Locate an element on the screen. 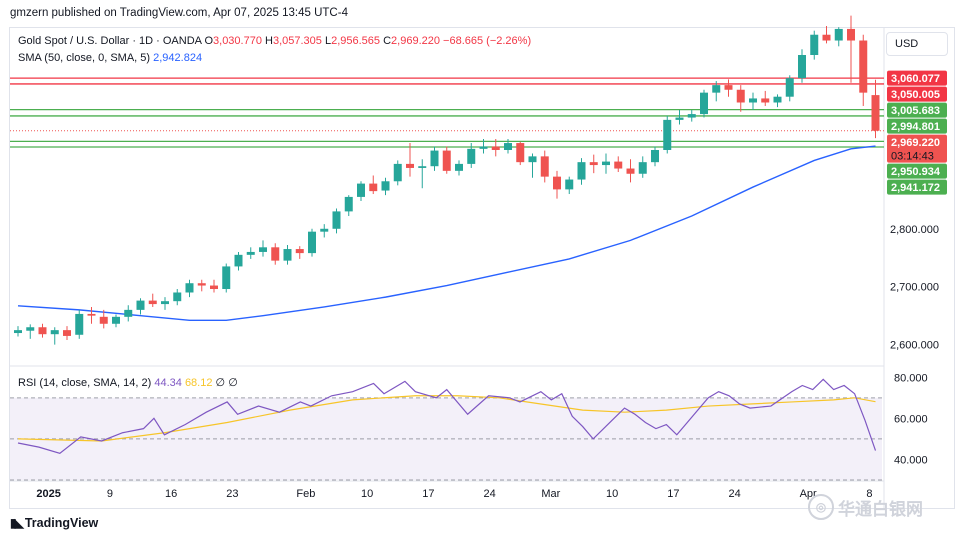 The width and height of the screenshot is (964, 542). change-value: −68.665 (−2.26%) is located at coordinates (487, 41).